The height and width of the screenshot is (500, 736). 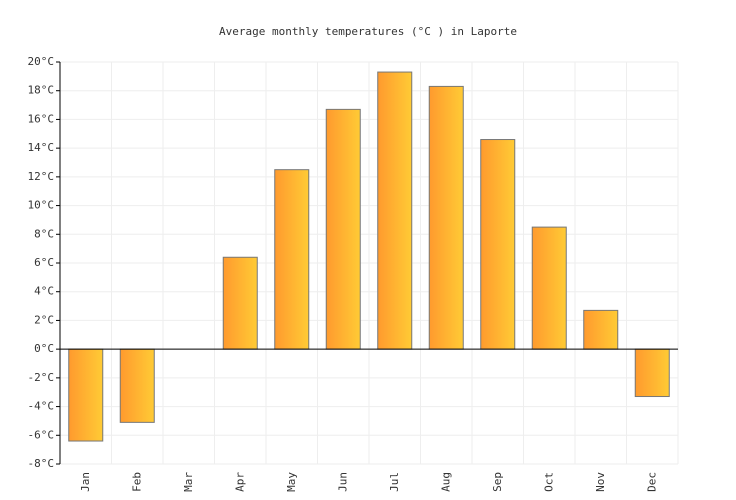 I want to click on y-tick-label: -6°C, so click(x=41, y=434).